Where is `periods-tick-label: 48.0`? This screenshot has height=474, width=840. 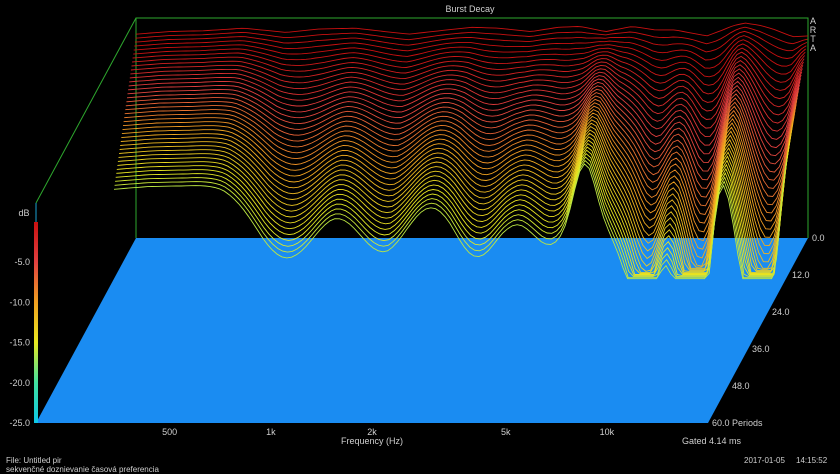
periods-tick-label: 48.0 is located at coordinates (741, 386).